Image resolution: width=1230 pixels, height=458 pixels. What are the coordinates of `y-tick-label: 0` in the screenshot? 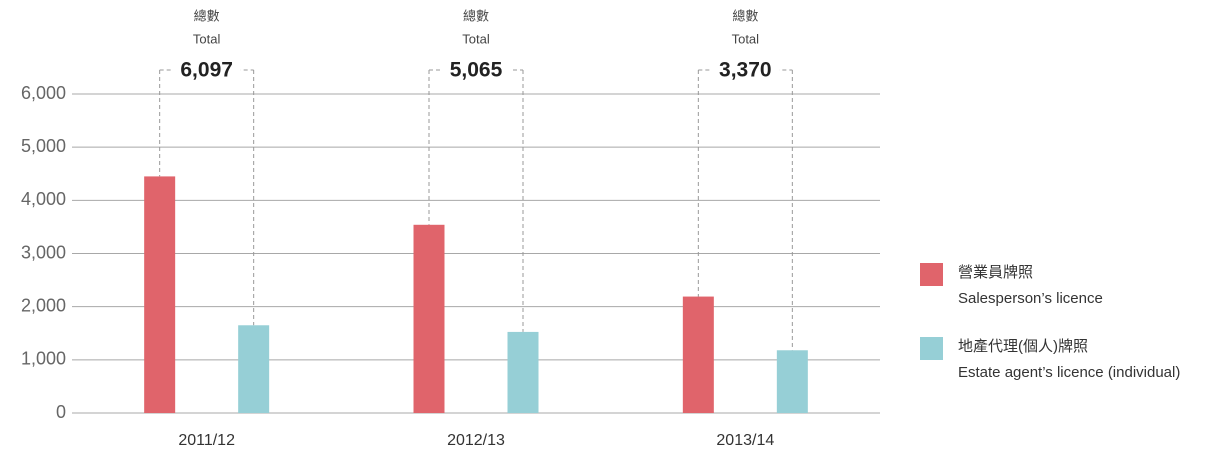 It's located at (61, 412).